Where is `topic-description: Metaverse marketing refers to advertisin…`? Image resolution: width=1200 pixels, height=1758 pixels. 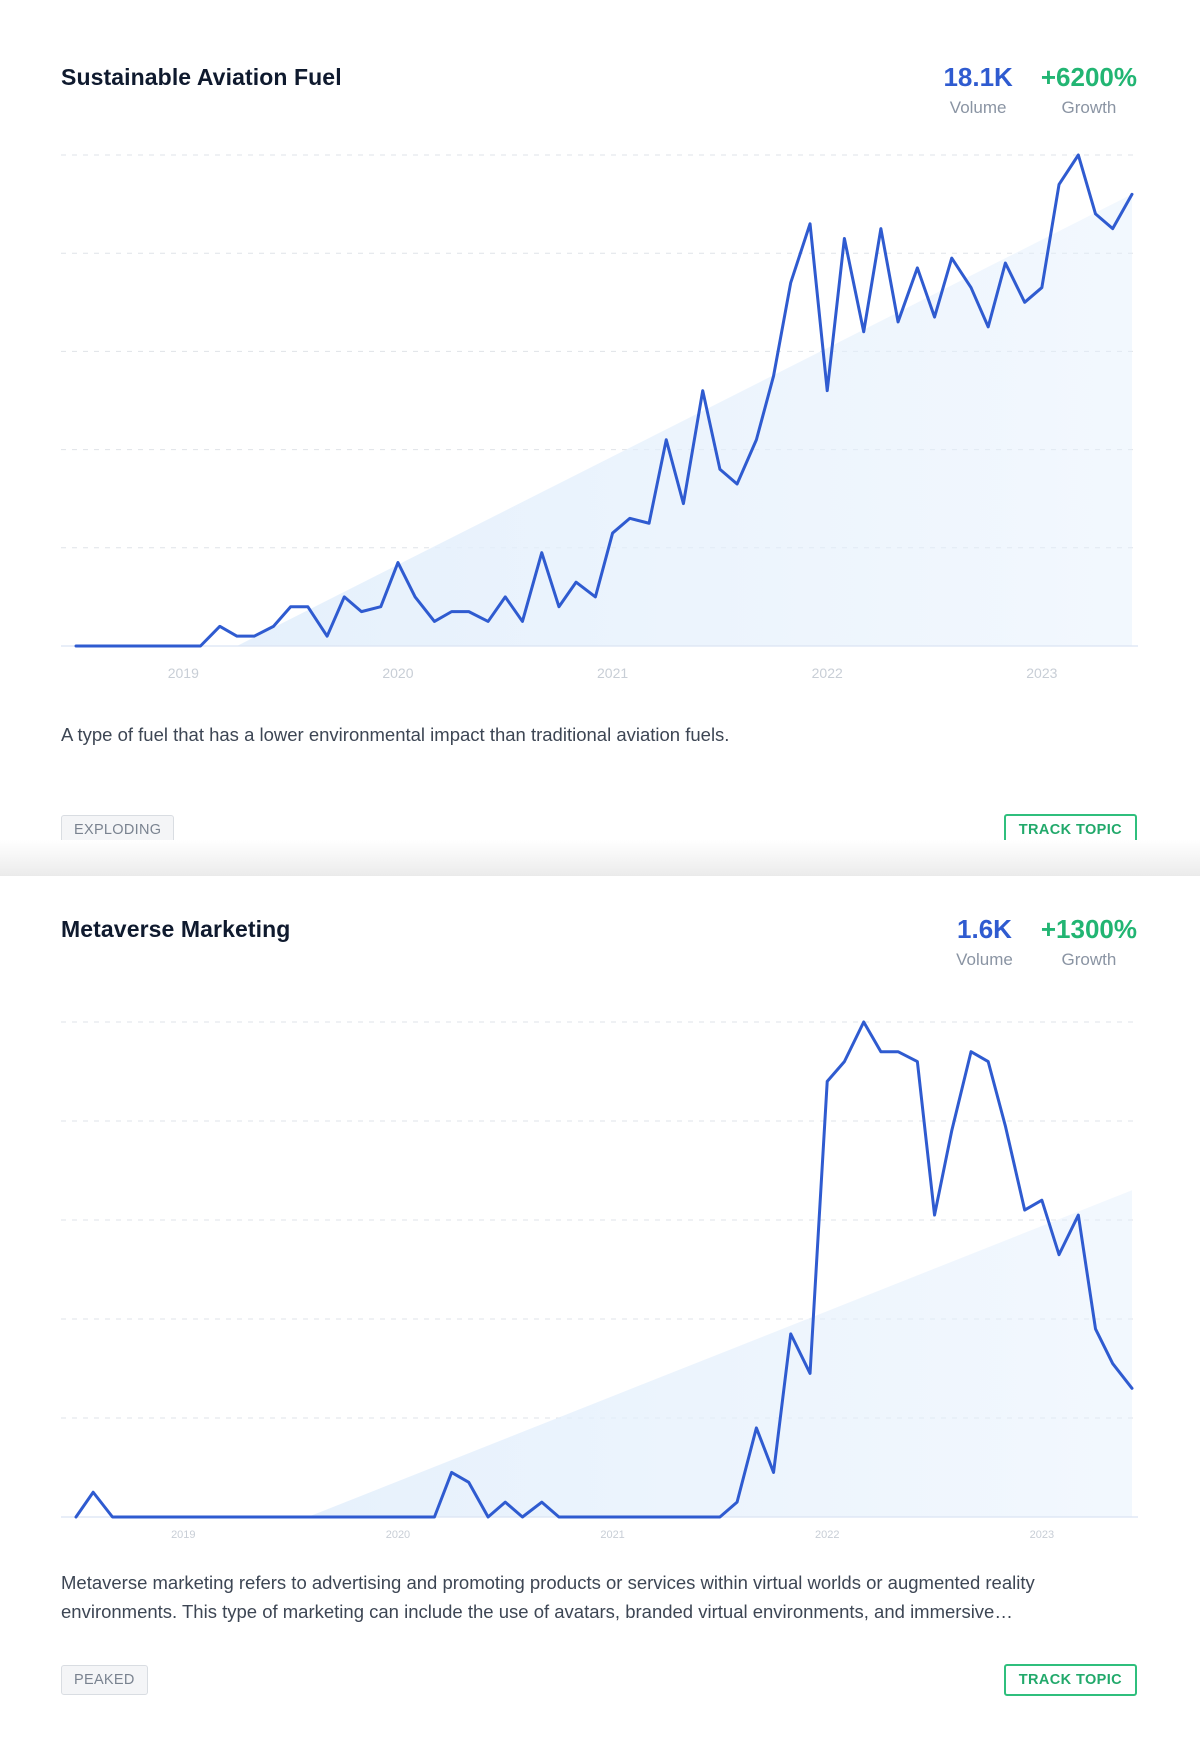 topic-description: Metaverse marketing refers to advertisin… is located at coordinates (548, 1597).